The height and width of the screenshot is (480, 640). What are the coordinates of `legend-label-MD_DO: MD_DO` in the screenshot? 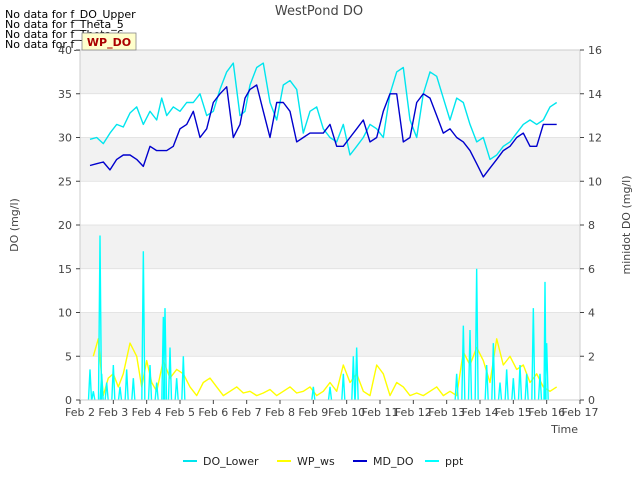 It's located at (393, 461).